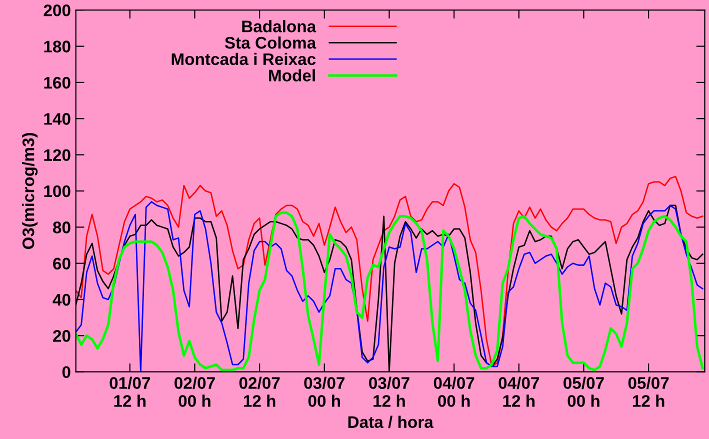 This screenshot has height=439, width=709. I want to click on x-tick-label: 04/07 12 h, so click(519, 391).